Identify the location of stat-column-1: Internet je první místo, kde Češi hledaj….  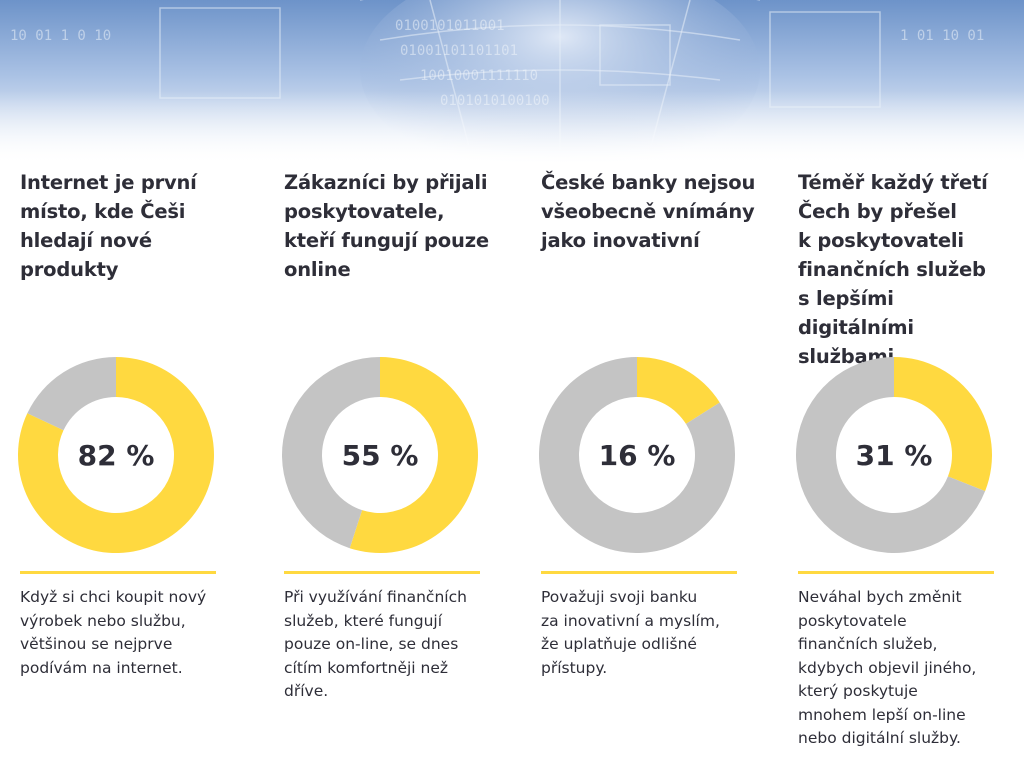
(126, 422).